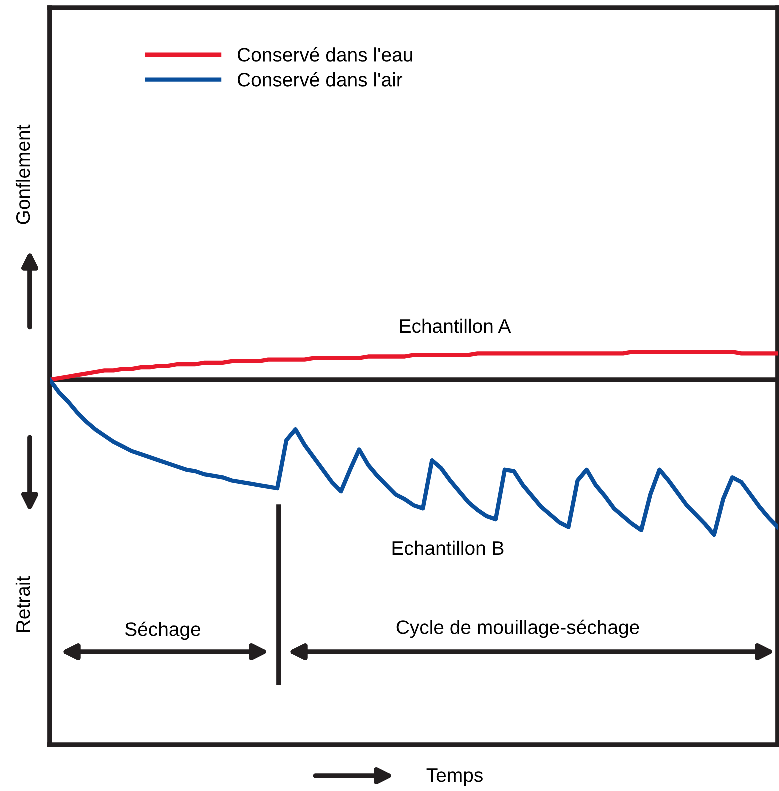 The image size is (779, 791). I want to click on text: Temps, so click(454, 777).